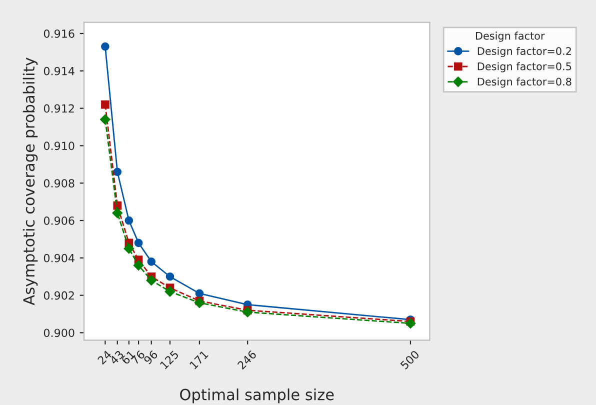 This screenshot has width=596, height=405. I want to click on x-tick-label: 500, so click(410, 360).